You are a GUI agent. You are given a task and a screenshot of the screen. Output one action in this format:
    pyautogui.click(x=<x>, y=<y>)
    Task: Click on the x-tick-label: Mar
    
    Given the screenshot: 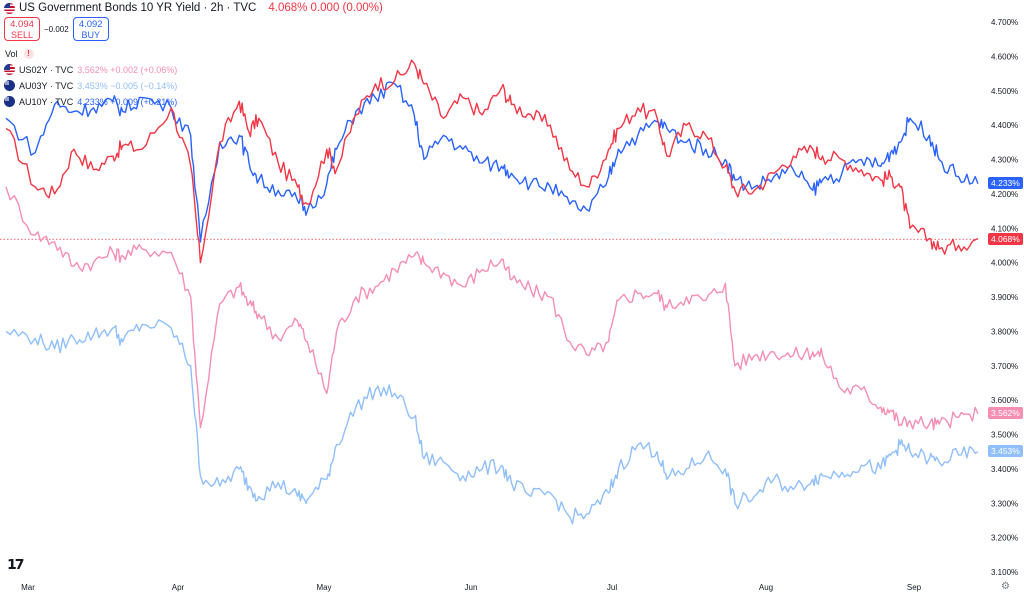 What is the action you would take?
    pyautogui.click(x=28, y=587)
    